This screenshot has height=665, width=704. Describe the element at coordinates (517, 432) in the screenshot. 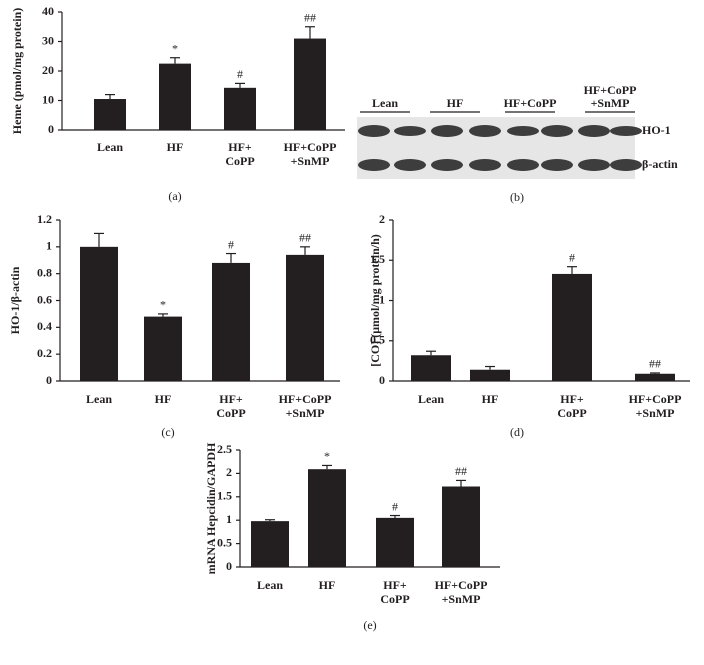

I see `panel-label: (d)` at that location.